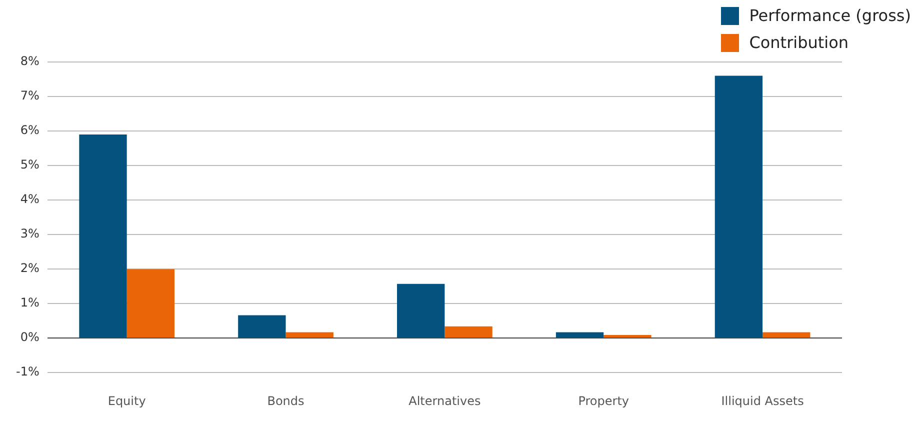 This screenshot has height=433, width=917. What do you see at coordinates (285, 401) in the screenshot?
I see `x-tick-label: Bonds` at bounding box center [285, 401].